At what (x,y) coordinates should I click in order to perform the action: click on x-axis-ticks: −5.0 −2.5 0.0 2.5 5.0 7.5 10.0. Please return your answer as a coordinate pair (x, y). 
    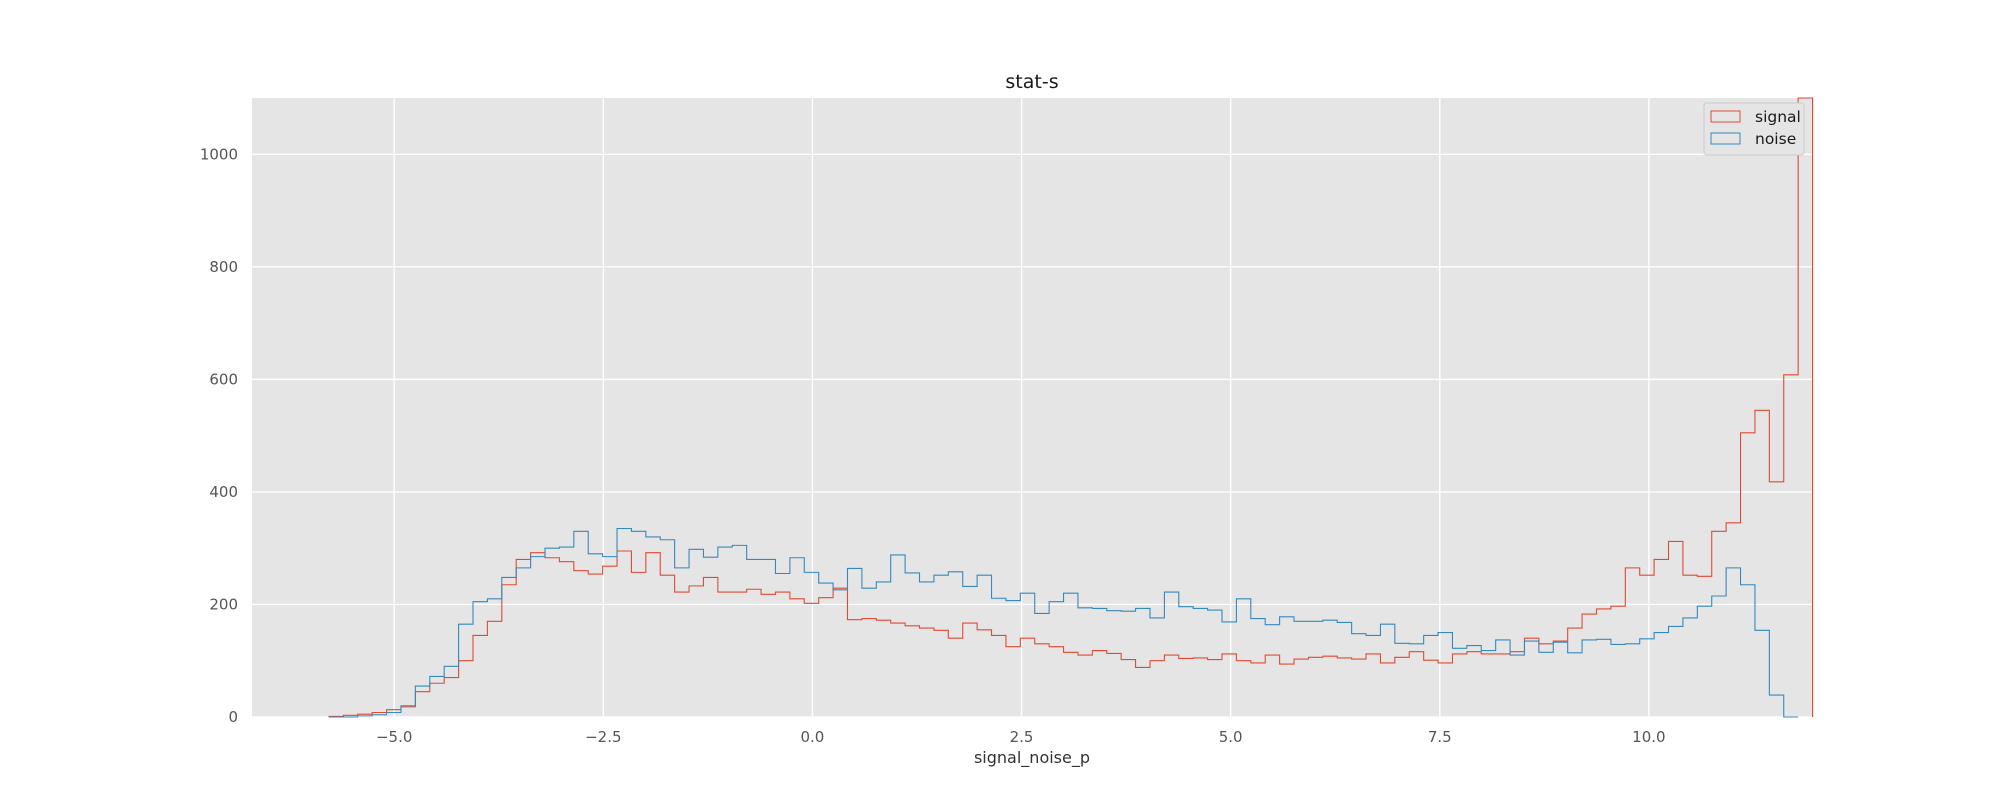
    Looking at the image, I should click on (1021, 737).